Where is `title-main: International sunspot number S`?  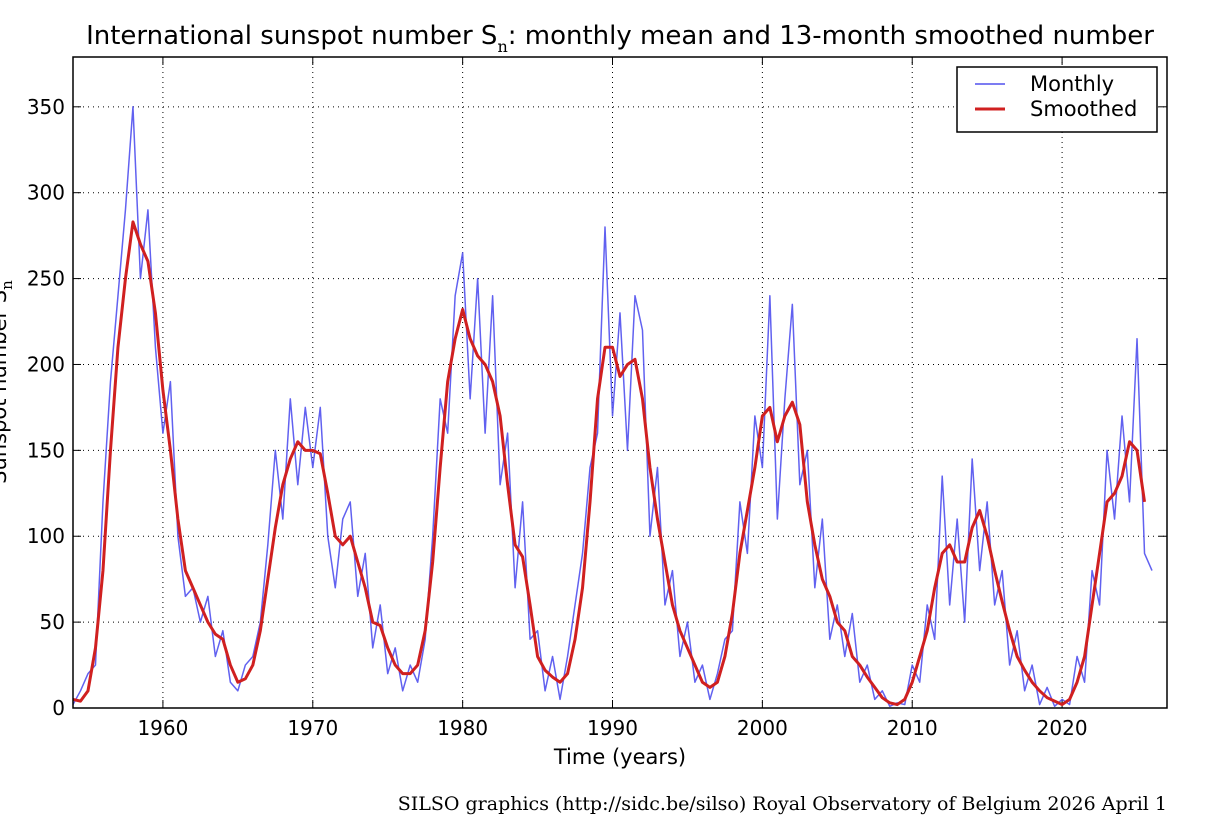 title-main: International sunspot number S is located at coordinates (291, 36).